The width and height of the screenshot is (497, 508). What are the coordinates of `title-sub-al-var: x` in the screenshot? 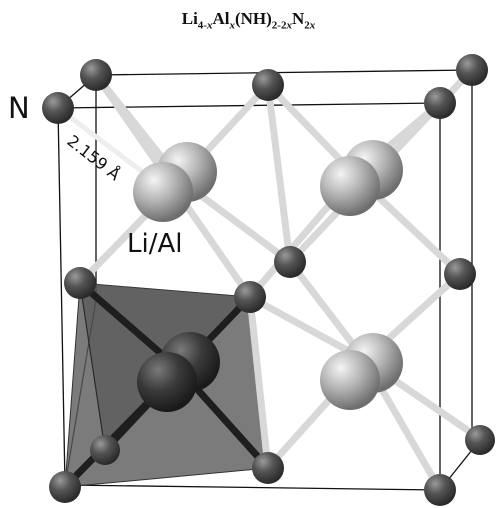 It's located at (232, 25).